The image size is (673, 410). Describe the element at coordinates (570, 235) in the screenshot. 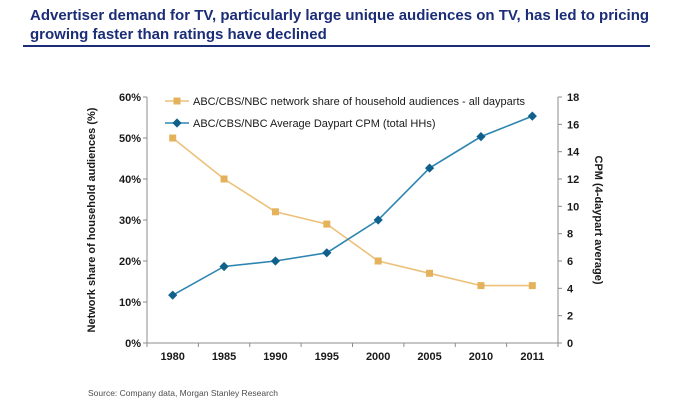

I see `right-axis-tick-label: 8` at that location.